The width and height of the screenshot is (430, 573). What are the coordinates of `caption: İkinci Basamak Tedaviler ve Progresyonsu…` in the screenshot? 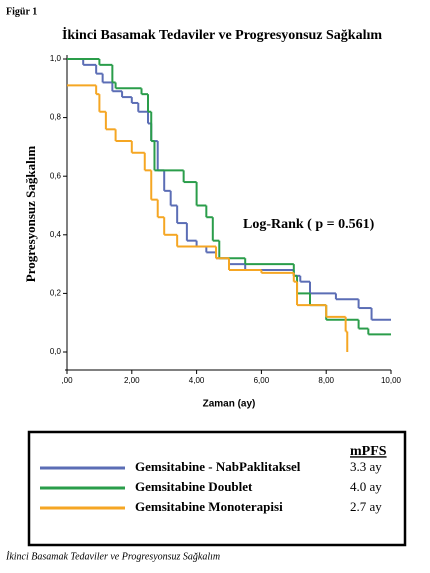 It's located at (112, 556).